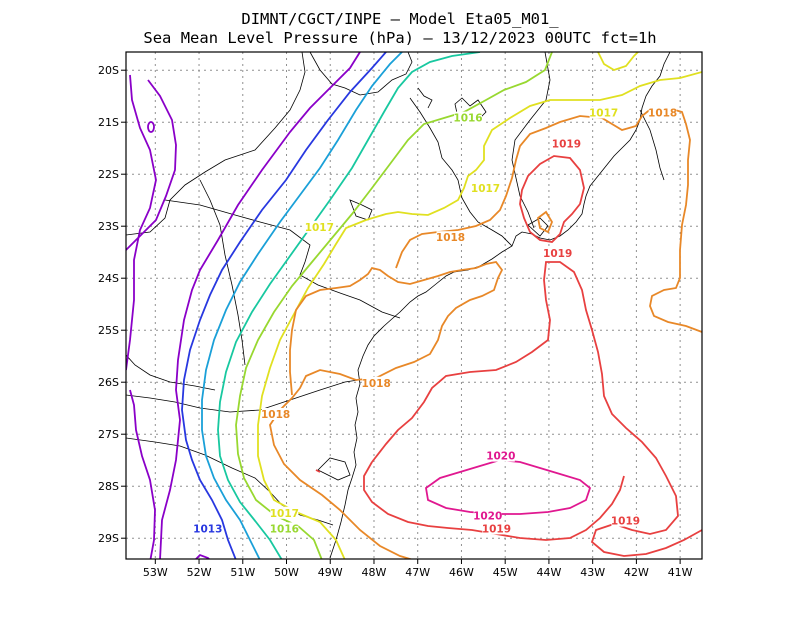 This screenshot has width=800, height=618. Describe the element at coordinates (552, 199) in the screenshot. I see `isobar-1019-c` at that location.